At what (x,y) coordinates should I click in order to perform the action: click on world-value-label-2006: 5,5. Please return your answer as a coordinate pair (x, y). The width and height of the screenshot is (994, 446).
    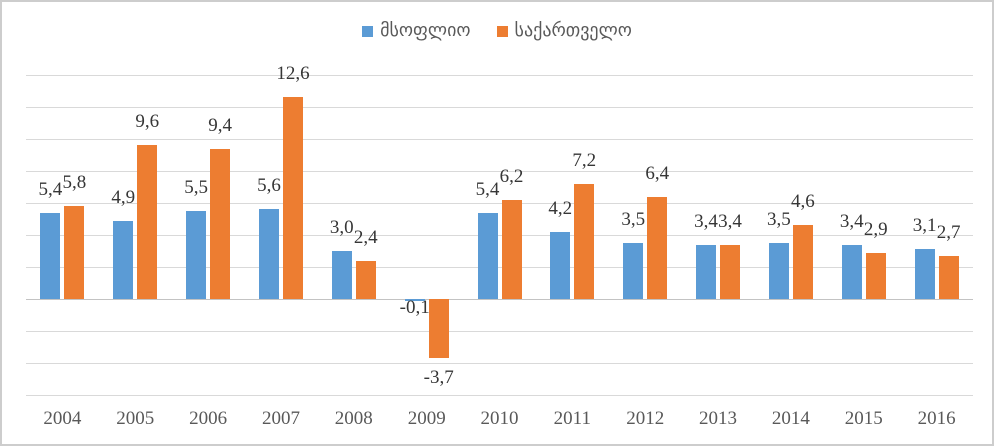
    Looking at the image, I should click on (196, 187).